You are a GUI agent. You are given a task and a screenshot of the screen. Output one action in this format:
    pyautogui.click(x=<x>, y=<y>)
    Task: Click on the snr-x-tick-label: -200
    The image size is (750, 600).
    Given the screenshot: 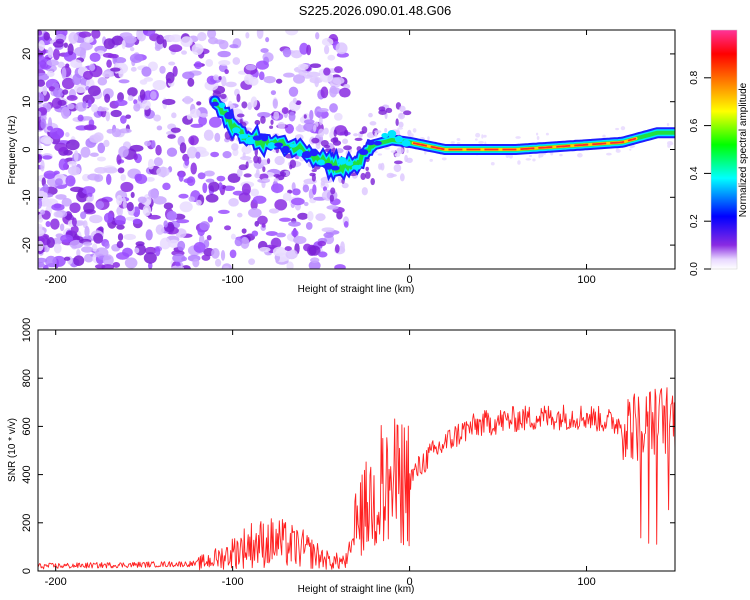 What is the action you would take?
    pyautogui.click(x=56, y=582)
    